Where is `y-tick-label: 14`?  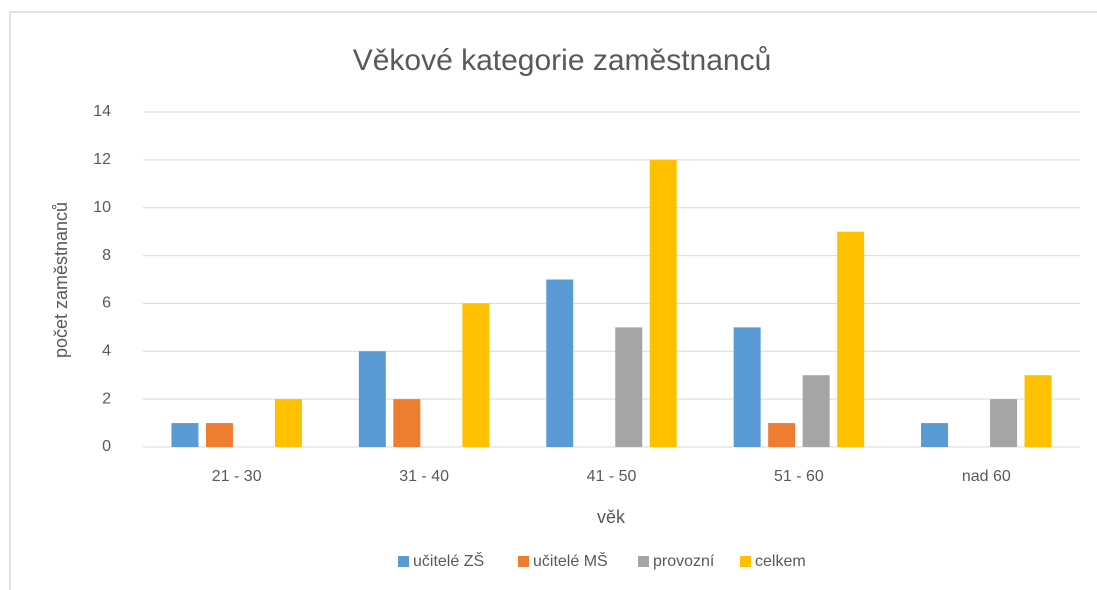 y-tick-label: 14 is located at coordinates (102, 111).